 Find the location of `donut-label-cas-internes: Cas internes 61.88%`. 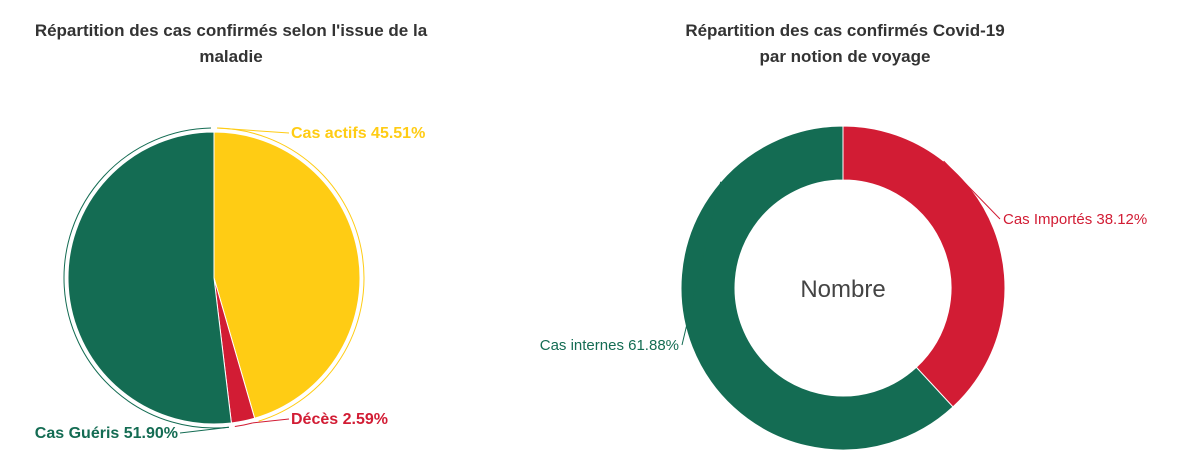

donut-label-cas-internes: Cas internes 61.88% is located at coordinates (609, 345).